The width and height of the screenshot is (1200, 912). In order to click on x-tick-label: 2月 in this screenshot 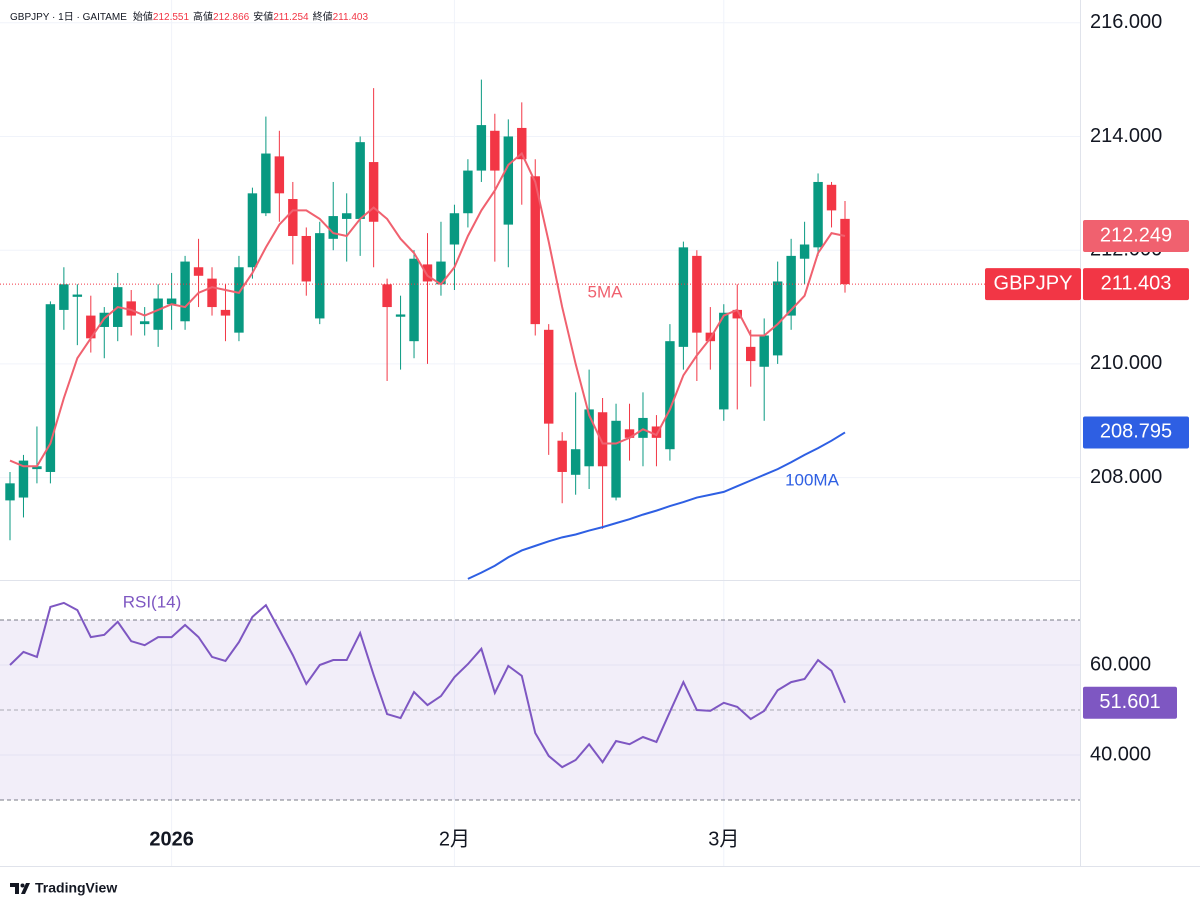, I will do `click(454, 839)`.